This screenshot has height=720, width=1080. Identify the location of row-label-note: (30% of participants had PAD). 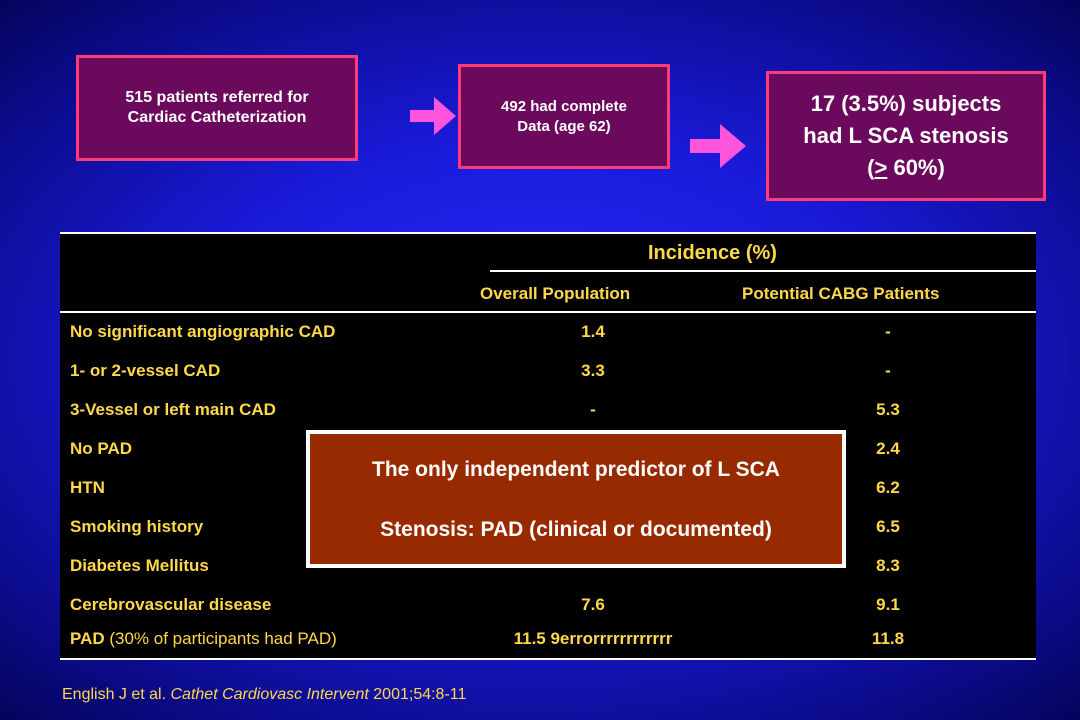
(220, 638).